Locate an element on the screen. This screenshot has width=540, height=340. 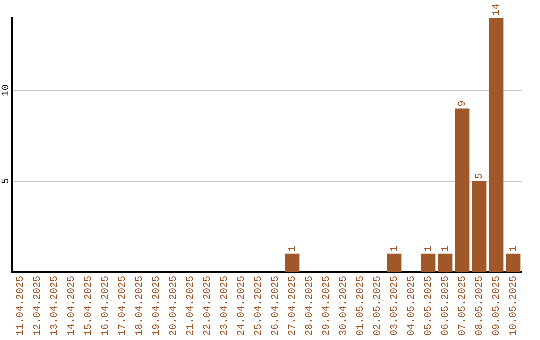
x-tick-label: 09.05.2025 is located at coordinates (498, 306).